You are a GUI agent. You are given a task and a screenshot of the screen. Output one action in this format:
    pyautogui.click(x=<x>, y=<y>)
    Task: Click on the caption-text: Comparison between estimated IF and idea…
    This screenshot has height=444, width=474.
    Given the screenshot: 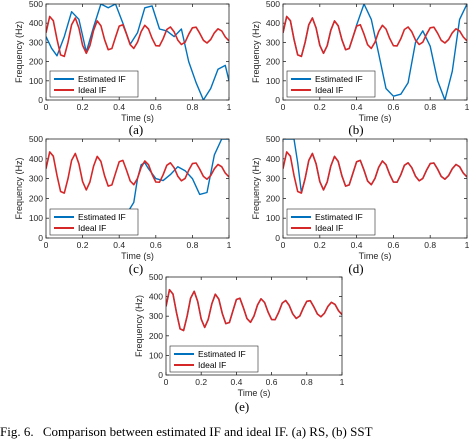 What is the action you would take?
    pyautogui.click(x=207, y=431)
    